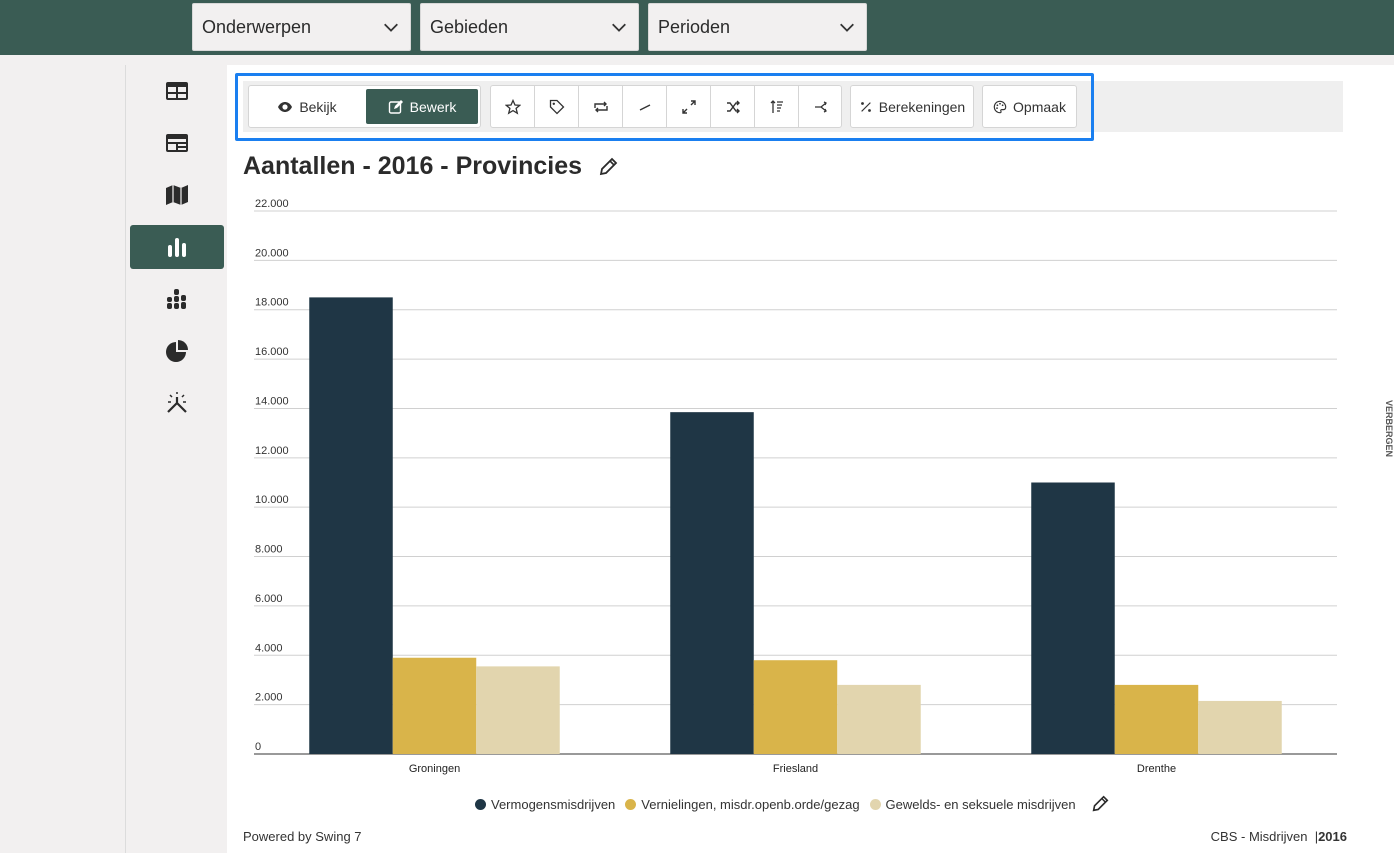 Image resolution: width=1394 pixels, height=853 pixels. Describe the element at coordinates (258, 747) in the screenshot. I see `y-tick-label: 0` at that location.